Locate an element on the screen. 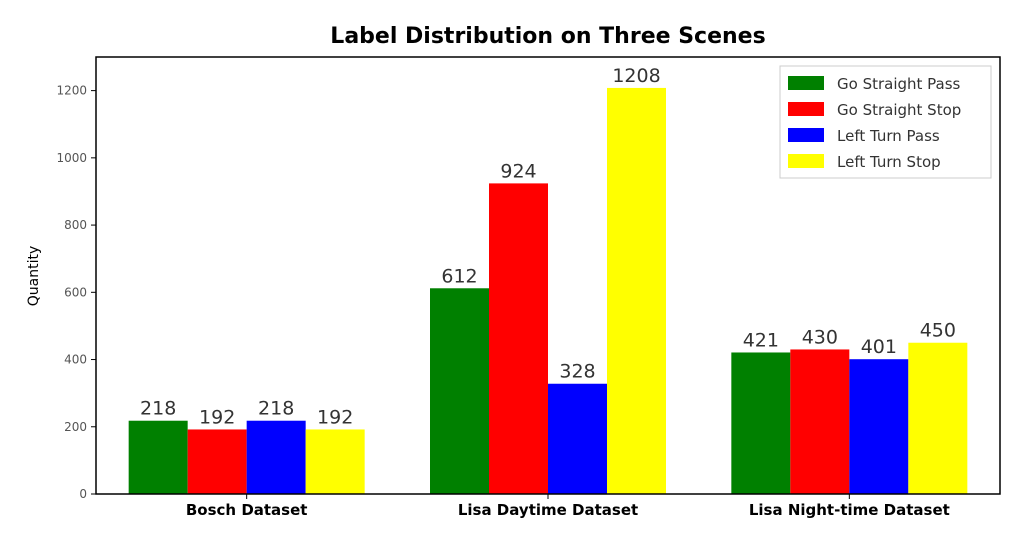  y-axis: 0 200 400 600 800 1000 1200 is located at coordinates (76, 292).